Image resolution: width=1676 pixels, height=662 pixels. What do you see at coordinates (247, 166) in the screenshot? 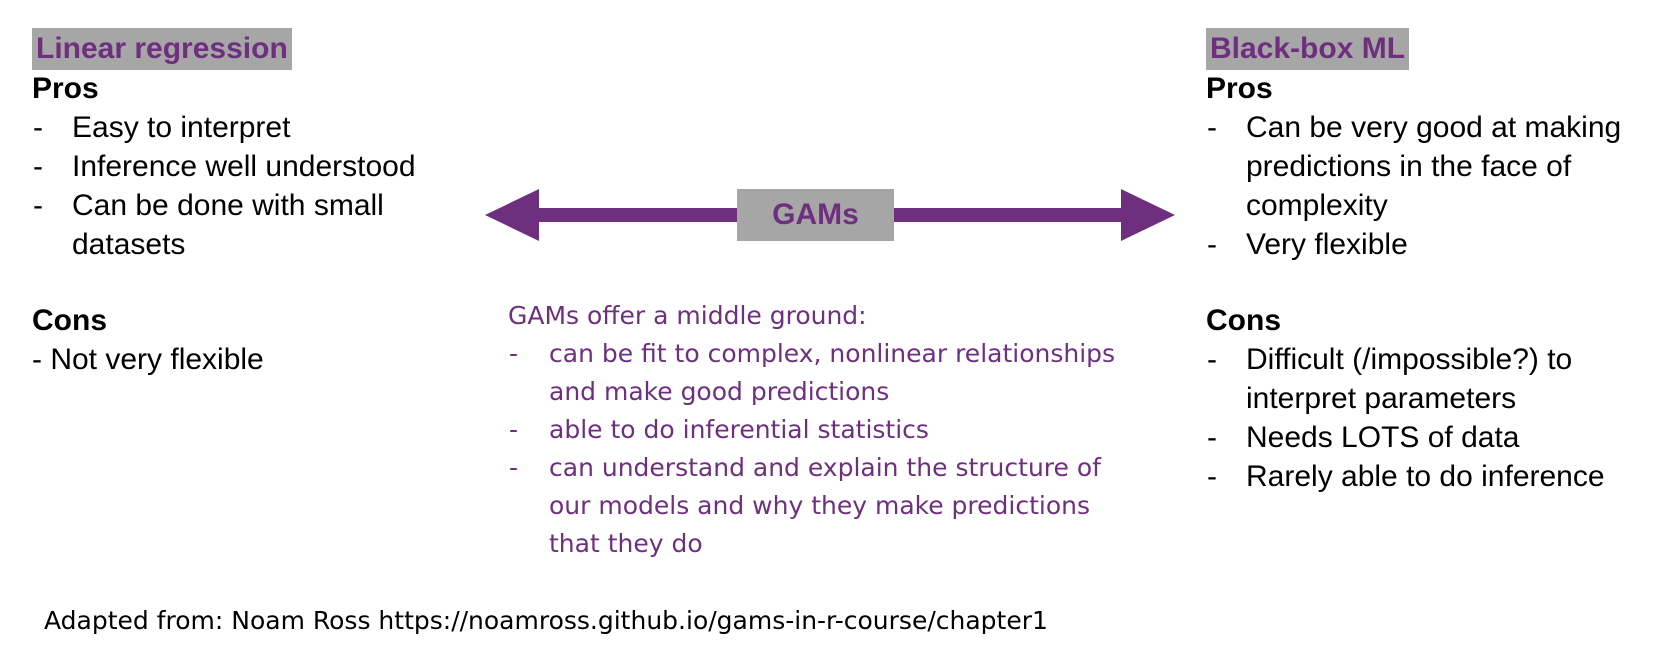
I see `list-item: Inference well understood` at bounding box center [247, 166].